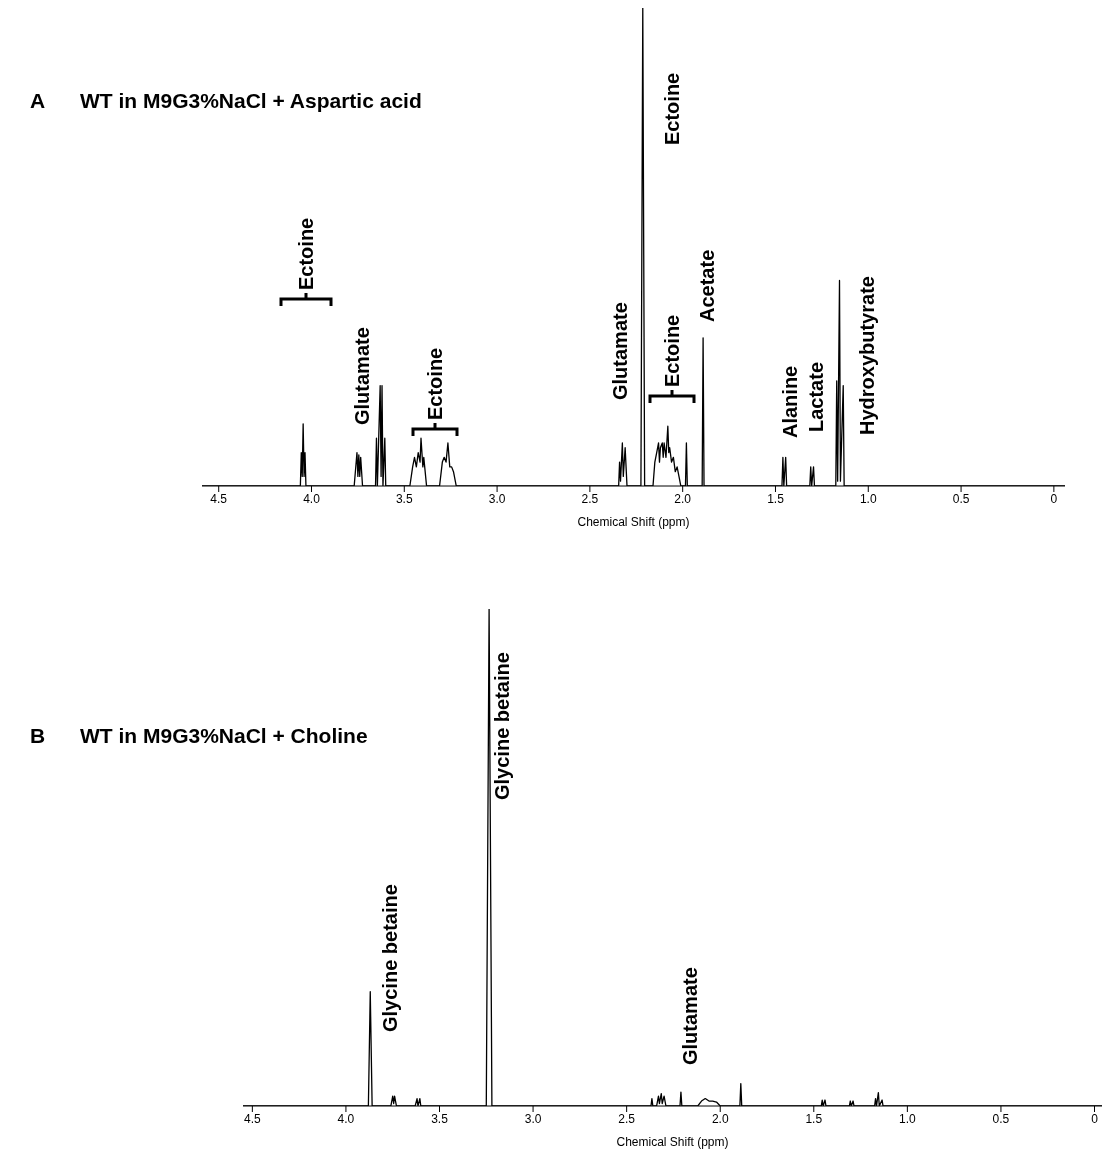 The height and width of the screenshot is (1154, 1106). What do you see at coordinates (707, 285) in the screenshot?
I see `annotation: Acetate` at bounding box center [707, 285].